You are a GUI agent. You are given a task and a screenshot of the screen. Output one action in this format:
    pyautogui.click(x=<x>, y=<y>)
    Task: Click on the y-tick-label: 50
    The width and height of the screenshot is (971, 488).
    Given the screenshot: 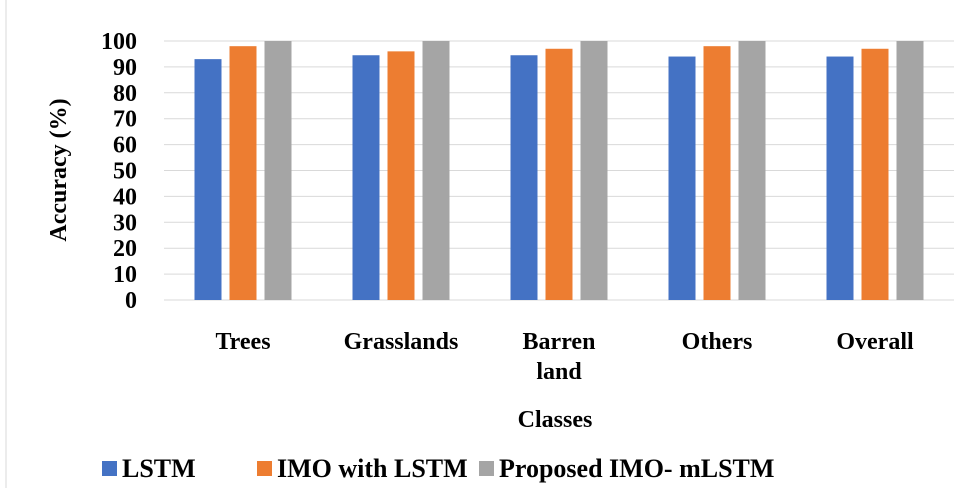 What is the action you would take?
    pyautogui.click(x=125, y=172)
    